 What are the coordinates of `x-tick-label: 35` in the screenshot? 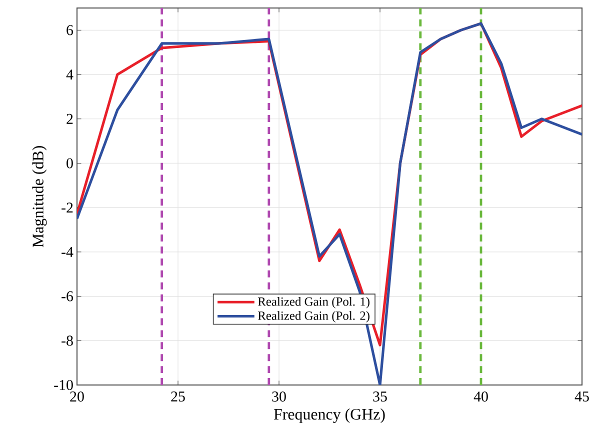 It's located at (380, 397).